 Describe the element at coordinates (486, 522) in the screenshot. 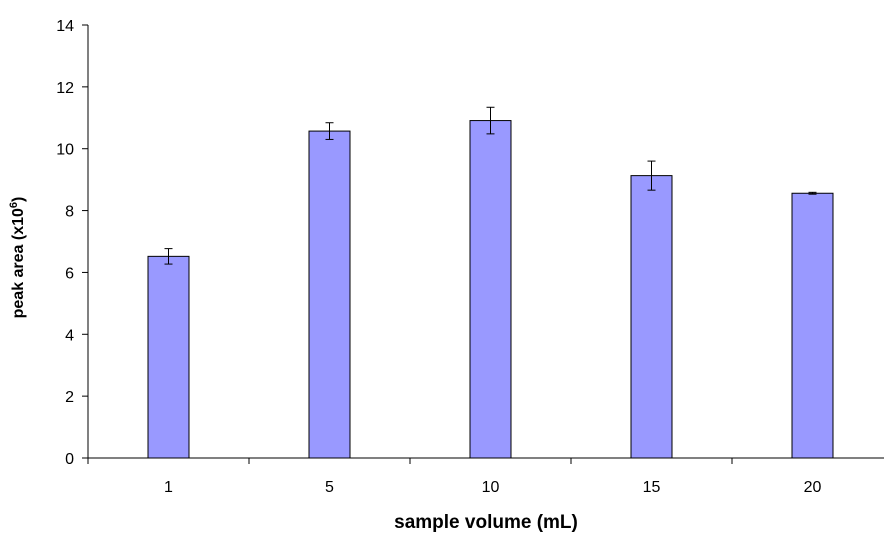

I see `x-axis-title: sample volume (mL)` at that location.